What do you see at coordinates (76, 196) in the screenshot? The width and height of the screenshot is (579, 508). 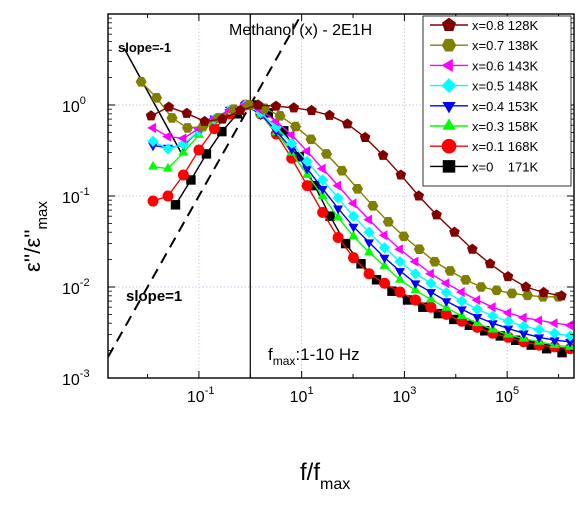 I see `y-tick-label: 10⁻¹` at bounding box center [76, 196].